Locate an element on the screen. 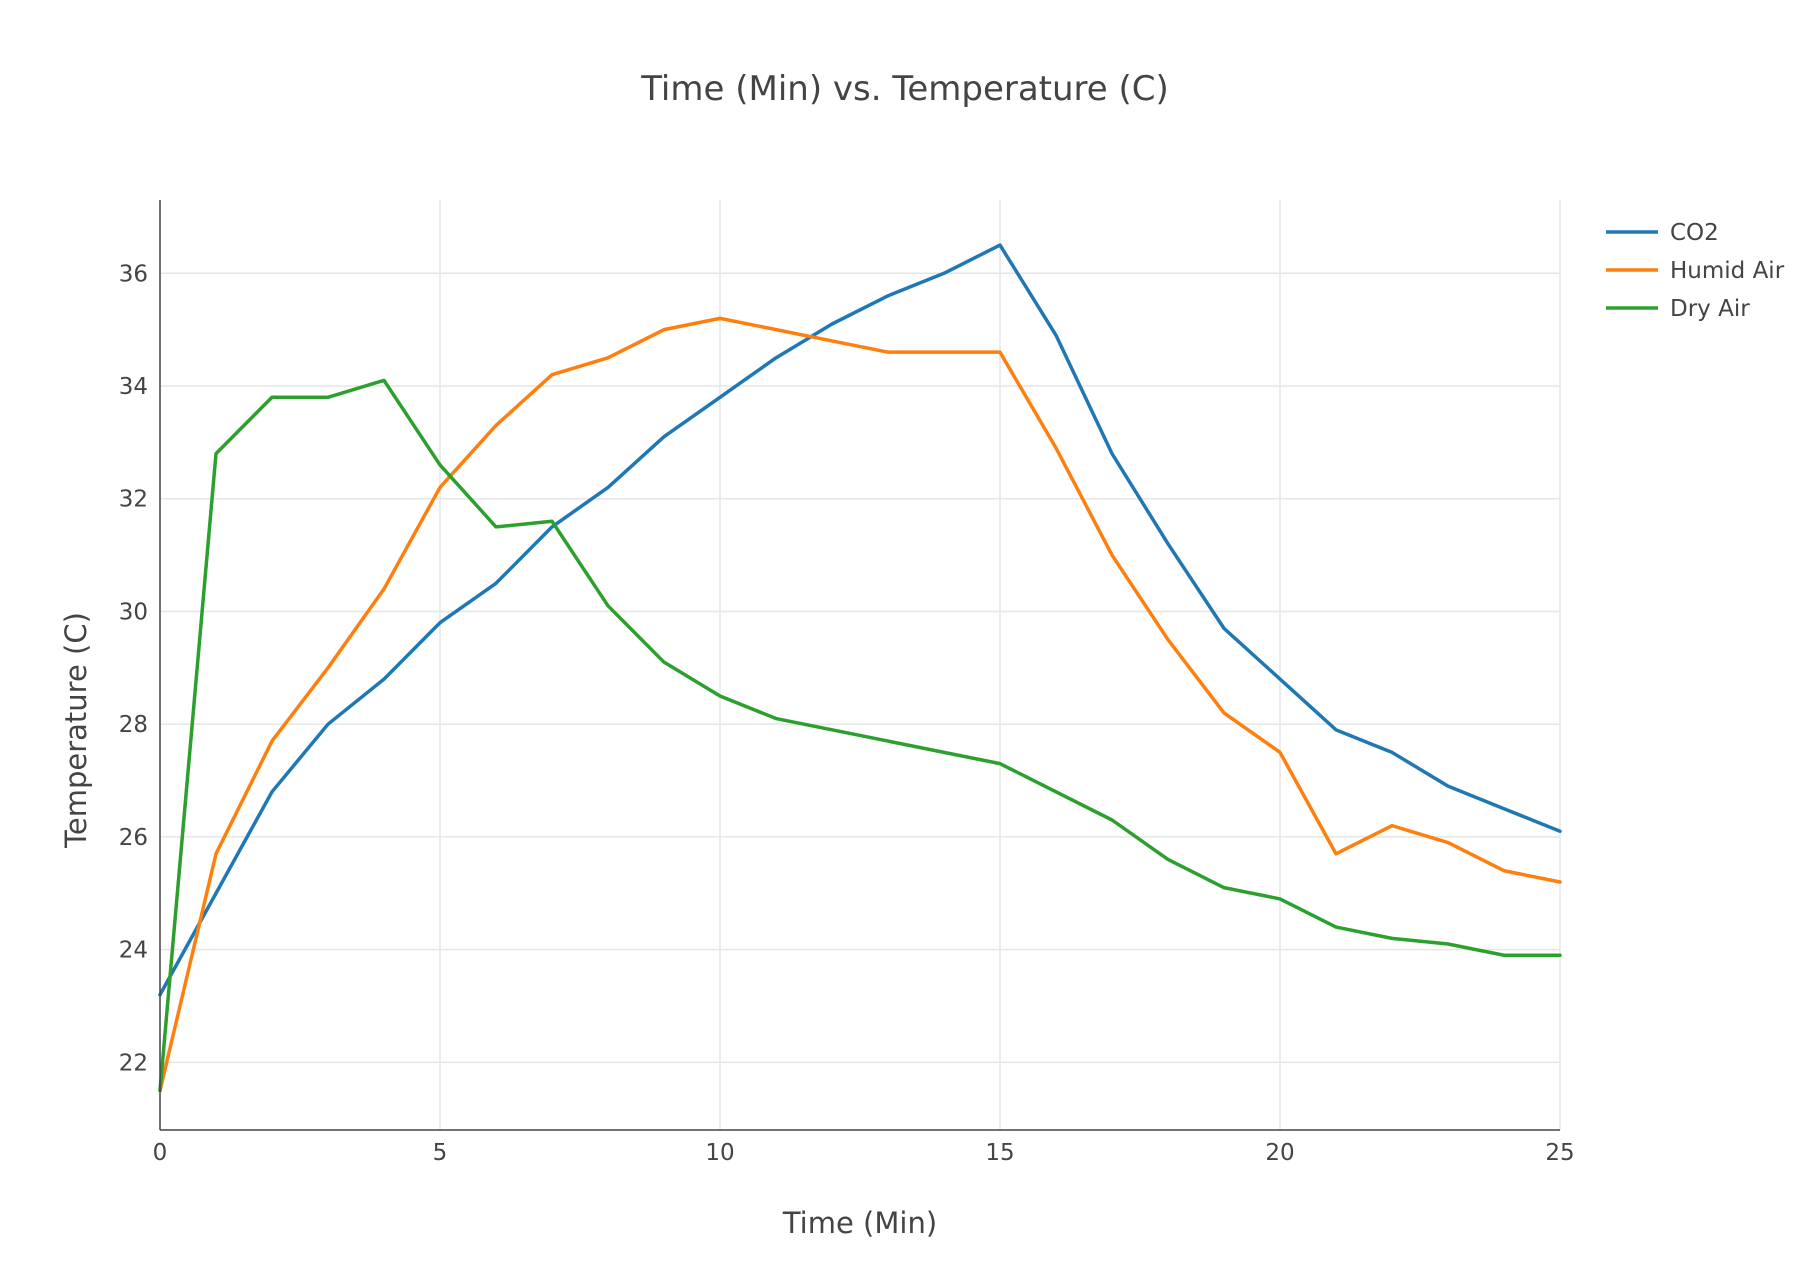 The image size is (1810, 1284). y-axis-title: Temperature (C) is located at coordinates (76, 730).